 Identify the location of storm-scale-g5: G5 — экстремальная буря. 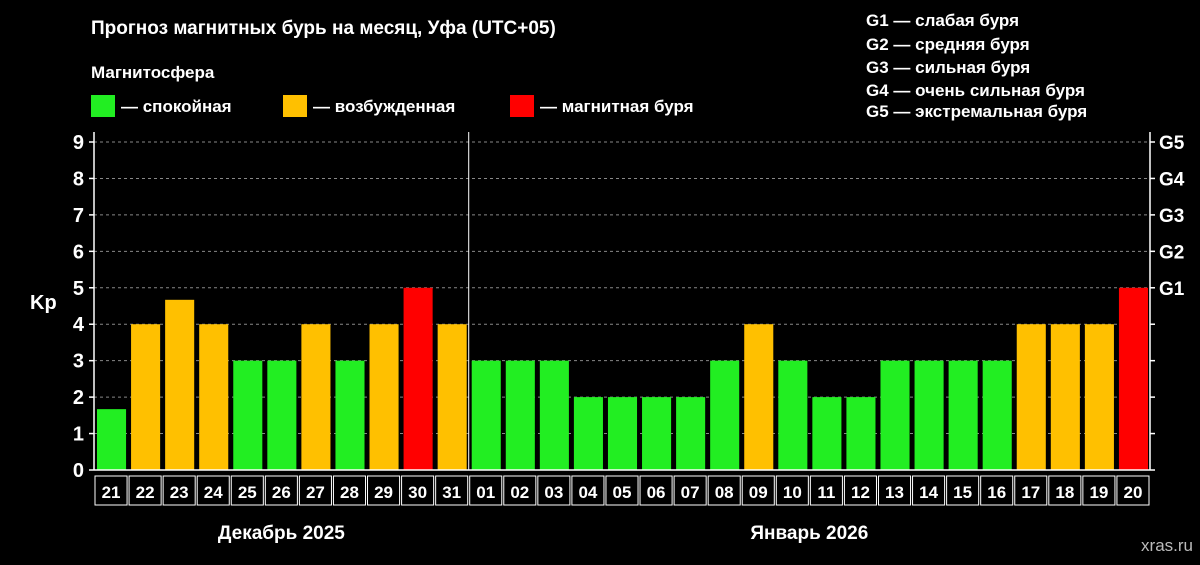
(976, 111).